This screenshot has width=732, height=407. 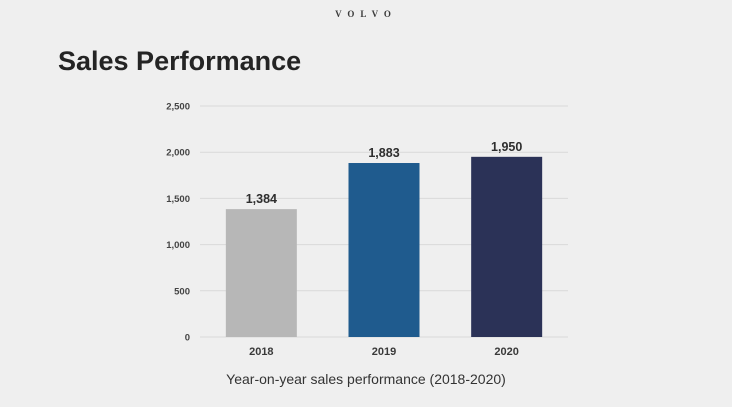 I want to click on x-tick-label-2020: 2020, so click(x=506, y=352).